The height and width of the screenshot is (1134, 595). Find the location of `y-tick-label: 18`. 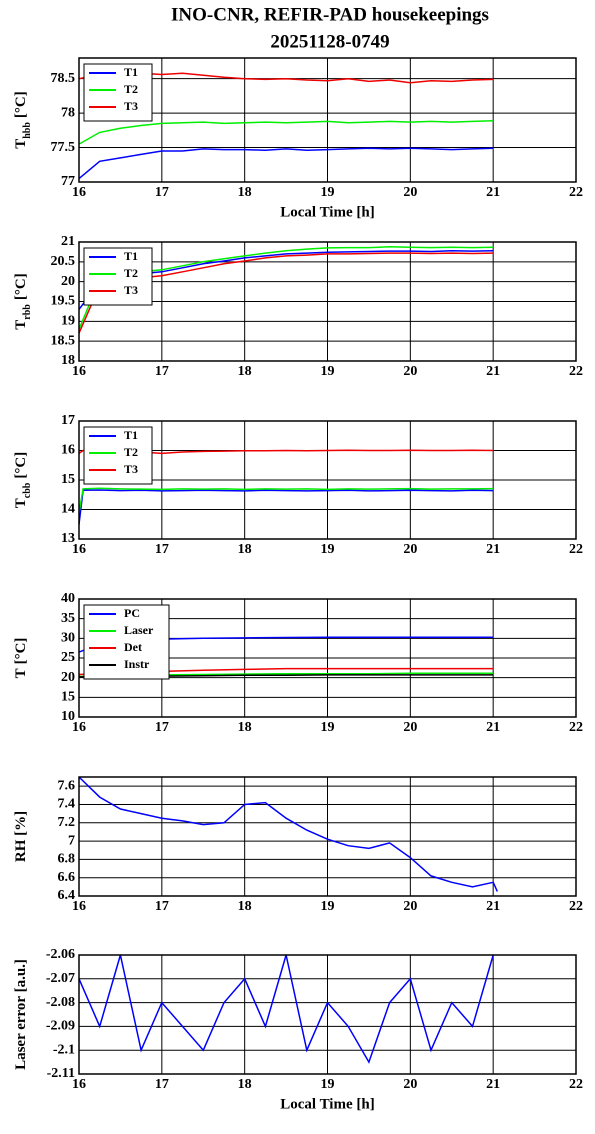

y-tick-label: 18 is located at coordinates (68, 360).